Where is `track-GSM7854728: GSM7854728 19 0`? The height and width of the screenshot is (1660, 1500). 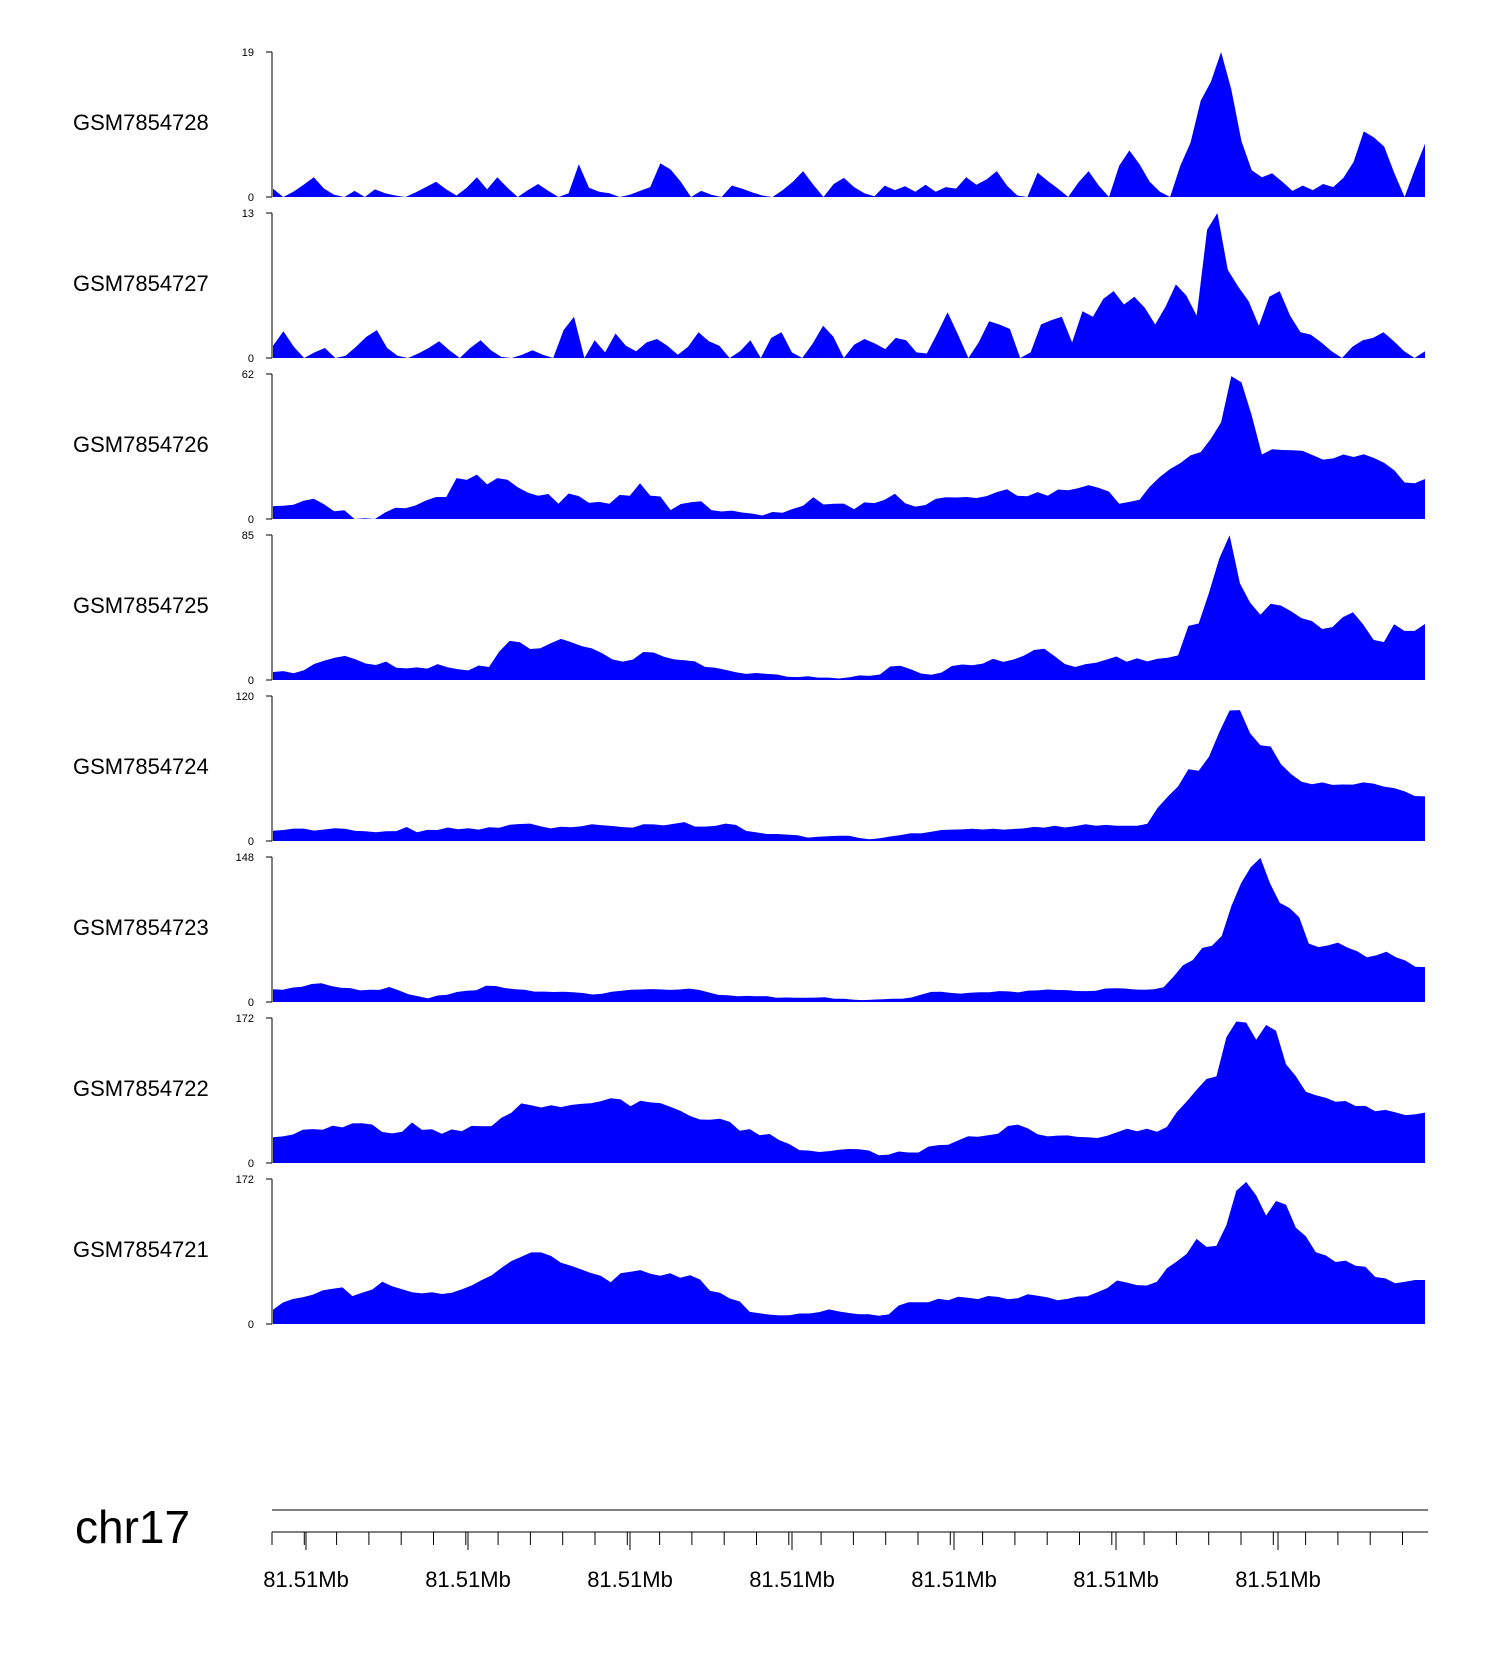 track-GSM7854728: GSM7854728 19 0 is located at coordinates (749, 125).